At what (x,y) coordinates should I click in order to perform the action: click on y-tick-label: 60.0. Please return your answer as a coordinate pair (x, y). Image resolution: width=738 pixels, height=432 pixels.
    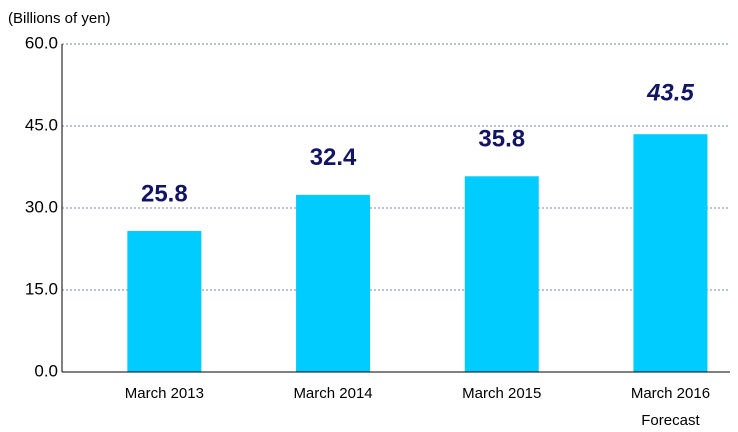
    Looking at the image, I should click on (41, 42).